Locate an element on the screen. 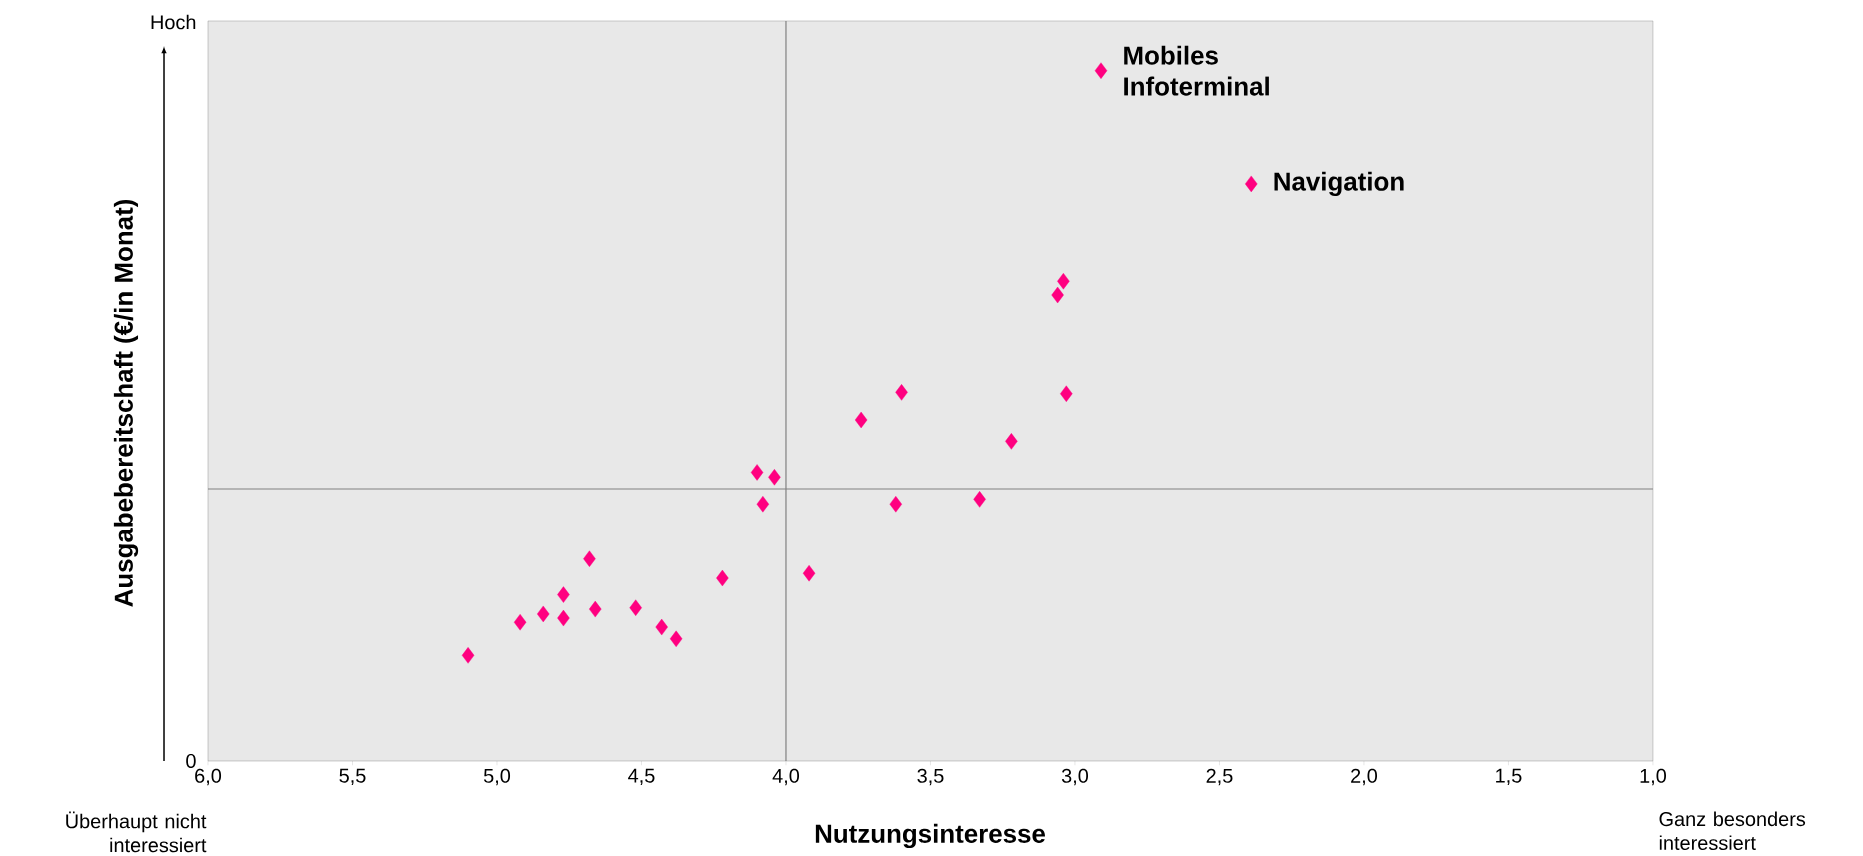 The width and height of the screenshot is (1863, 856). x-tick-label: 3,5 is located at coordinates (930, 777).